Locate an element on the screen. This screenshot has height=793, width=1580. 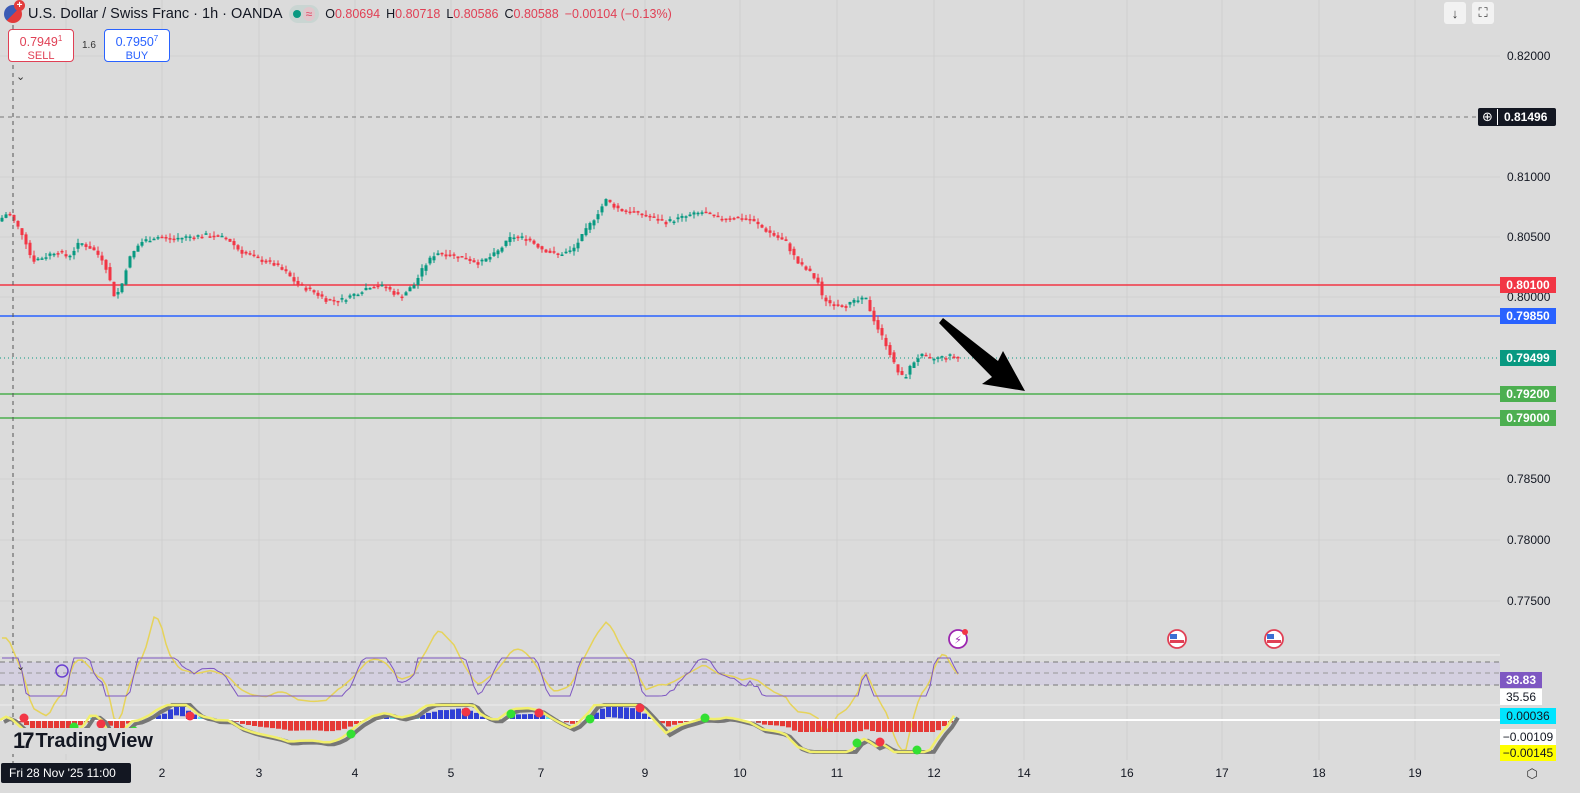
tradingview-logo: 17 TradingView is located at coordinates (83, 741).